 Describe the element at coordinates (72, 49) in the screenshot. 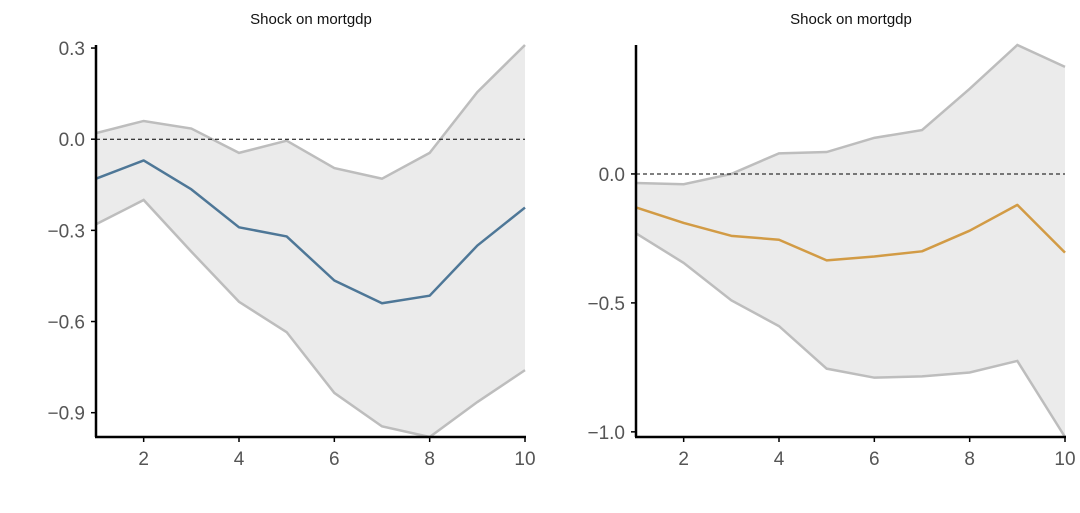

I see `y-tick-label: 0.3` at that location.